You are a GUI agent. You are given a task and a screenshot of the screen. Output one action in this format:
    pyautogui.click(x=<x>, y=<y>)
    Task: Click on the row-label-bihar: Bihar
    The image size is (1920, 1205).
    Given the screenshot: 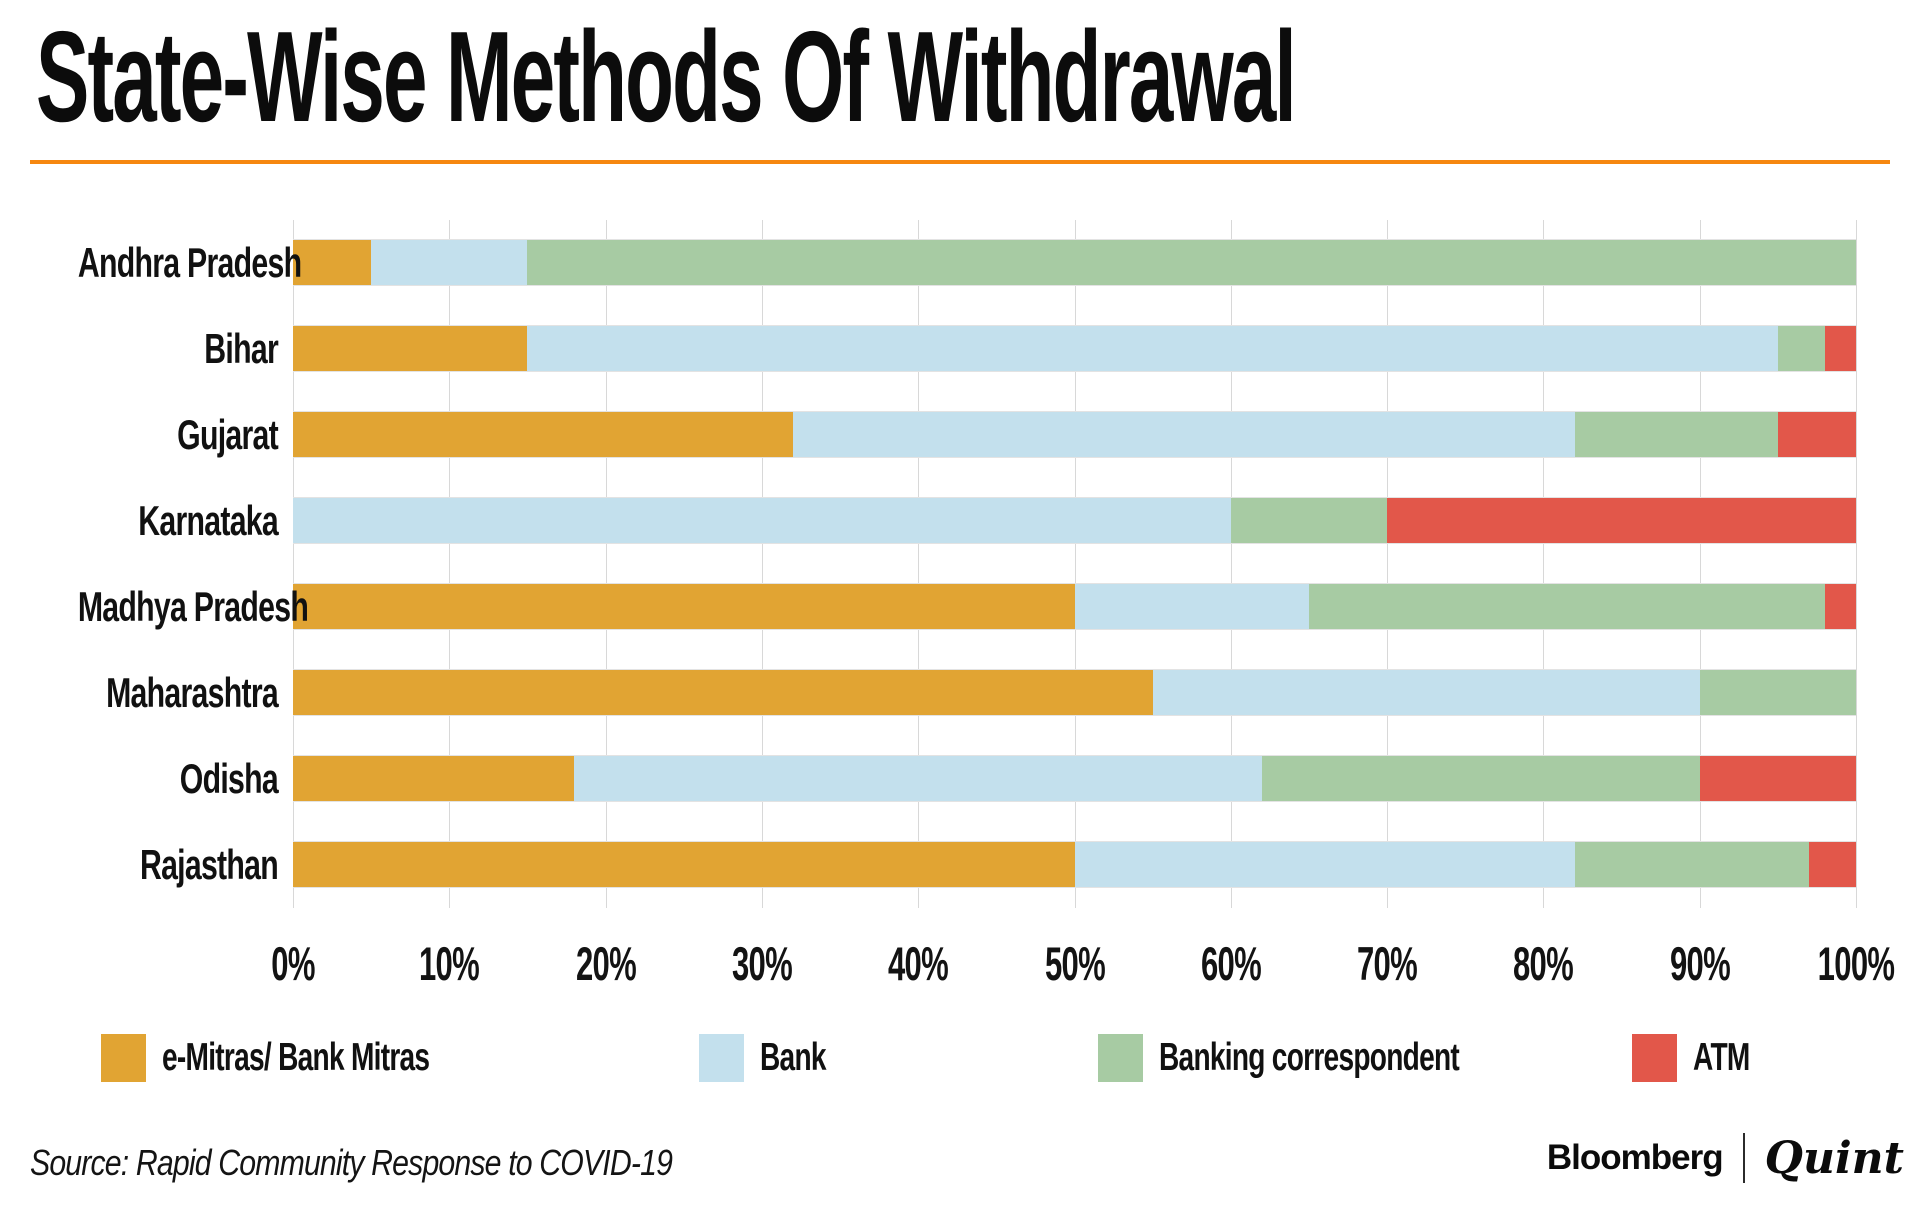 What is the action you would take?
    pyautogui.click(x=241, y=348)
    